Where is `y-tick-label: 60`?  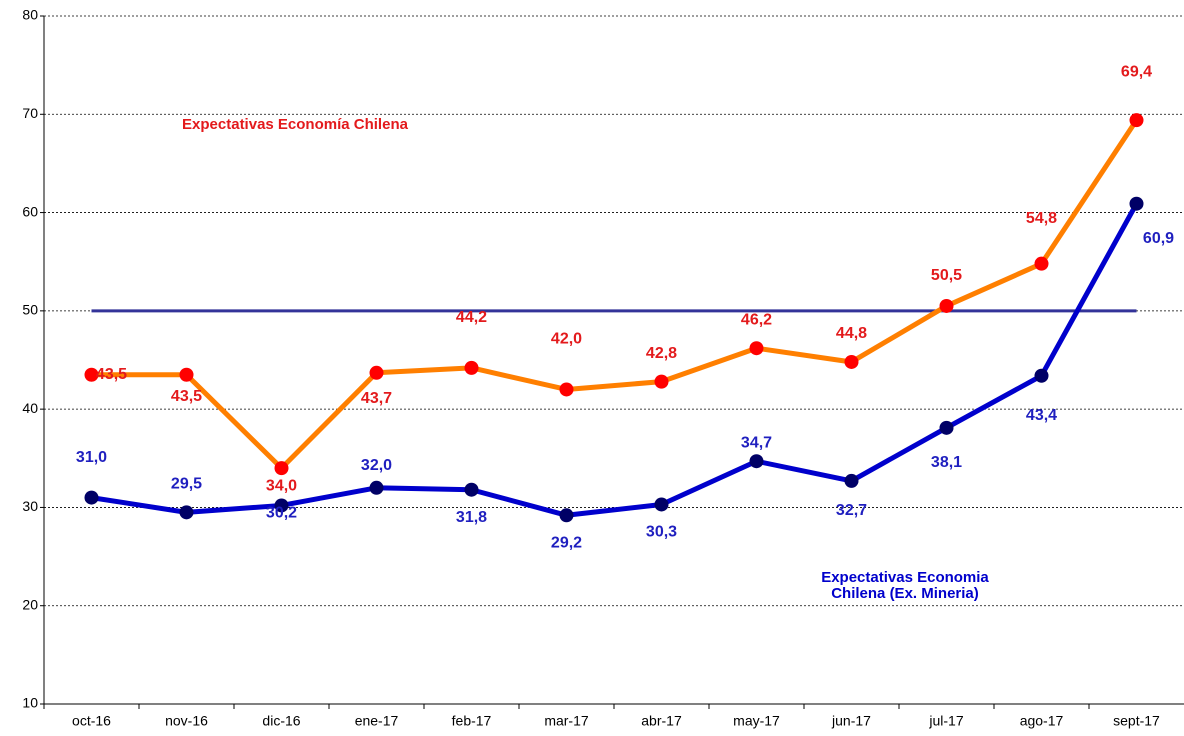 y-tick-label: 60 is located at coordinates (30, 211).